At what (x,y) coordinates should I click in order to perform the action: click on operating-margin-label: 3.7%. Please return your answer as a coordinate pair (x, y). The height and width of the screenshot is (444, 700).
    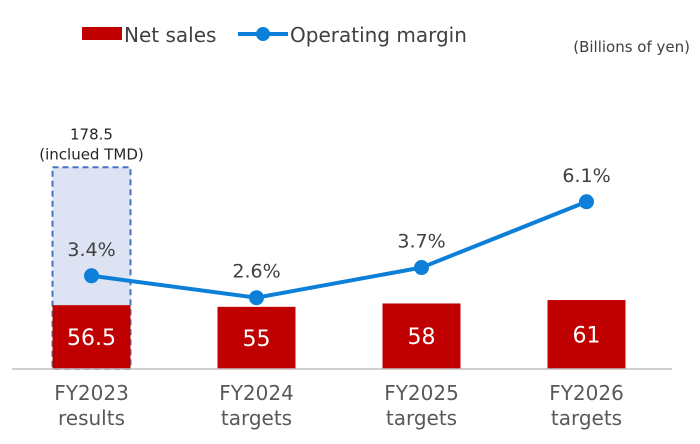
    Looking at the image, I should click on (421, 242).